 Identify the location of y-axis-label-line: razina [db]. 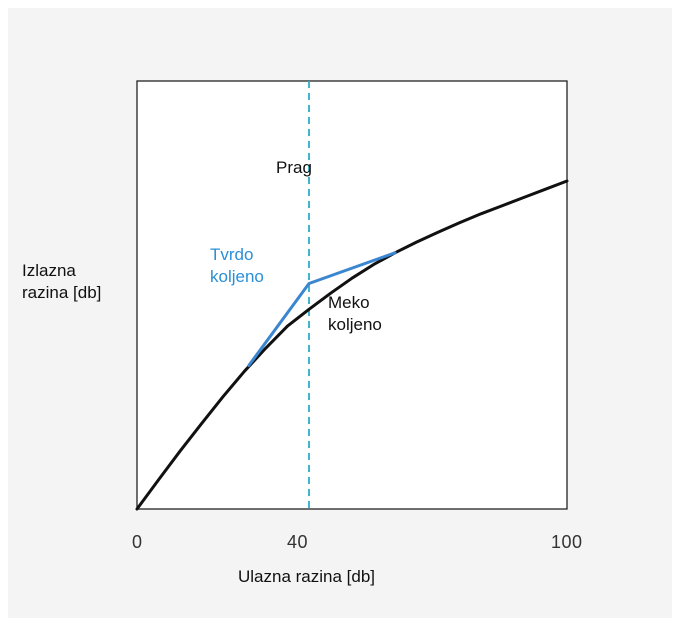
(62, 292).